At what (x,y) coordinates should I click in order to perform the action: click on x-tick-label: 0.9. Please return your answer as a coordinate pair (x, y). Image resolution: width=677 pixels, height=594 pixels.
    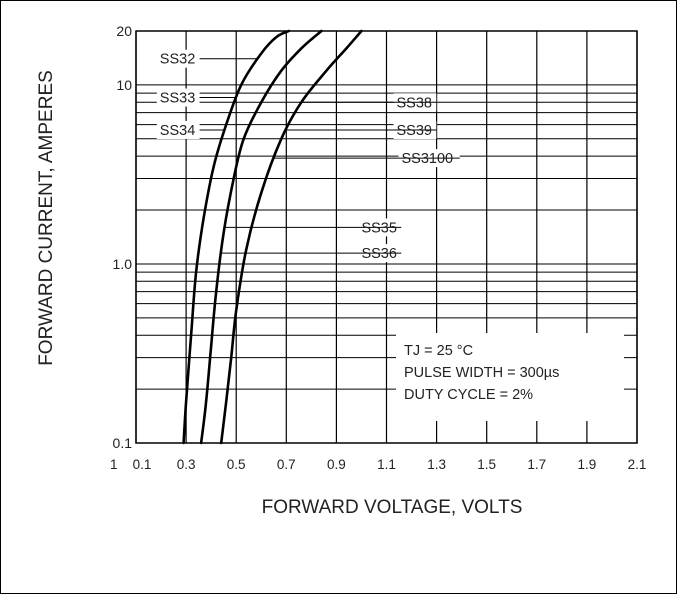
    Looking at the image, I should click on (336, 464).